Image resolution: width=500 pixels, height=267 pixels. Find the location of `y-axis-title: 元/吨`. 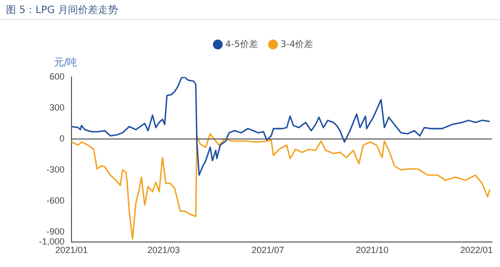

y-axis-title: 元/吨 is located at coordinates (66, 62).